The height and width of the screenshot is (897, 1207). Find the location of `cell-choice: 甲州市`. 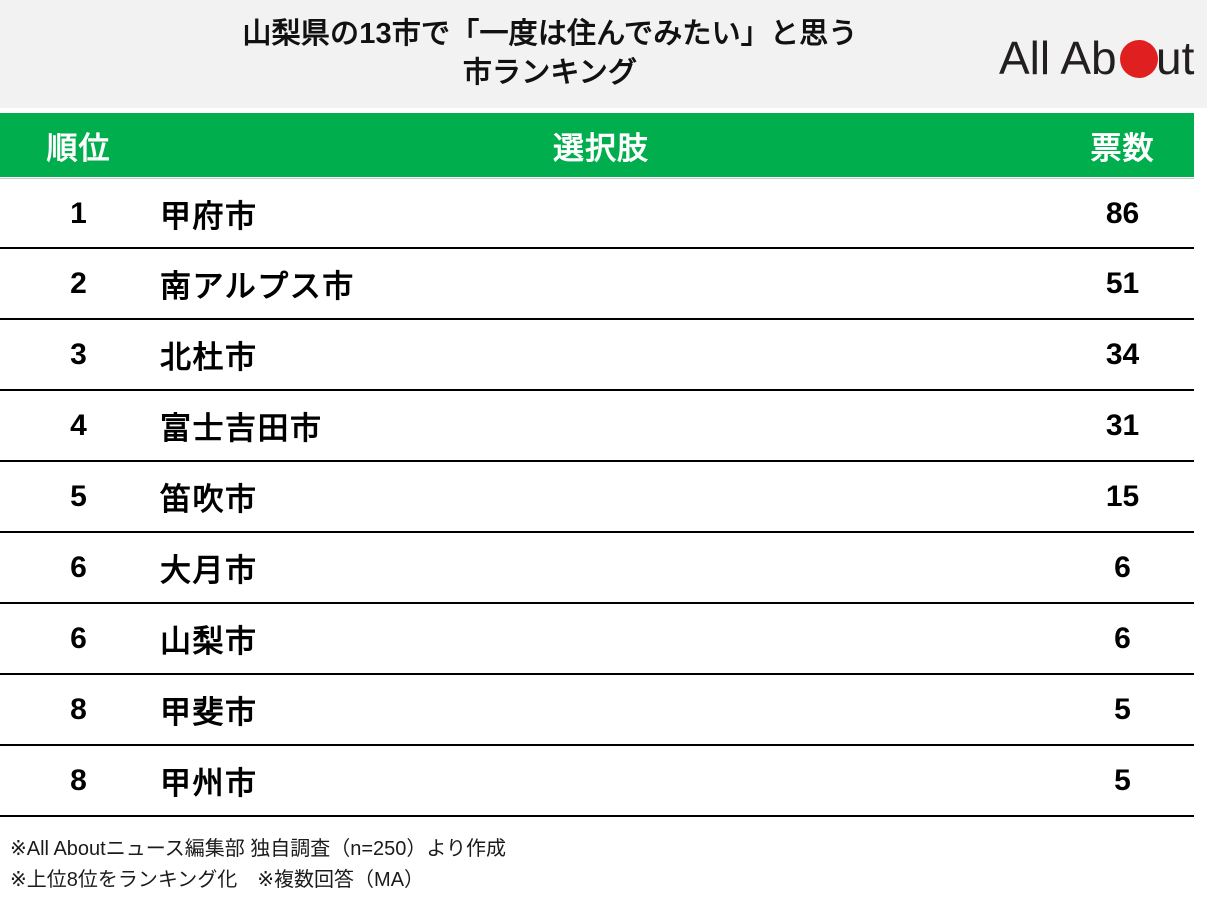

cell-choice: 甲州市 is located at coordinates (209, 783).